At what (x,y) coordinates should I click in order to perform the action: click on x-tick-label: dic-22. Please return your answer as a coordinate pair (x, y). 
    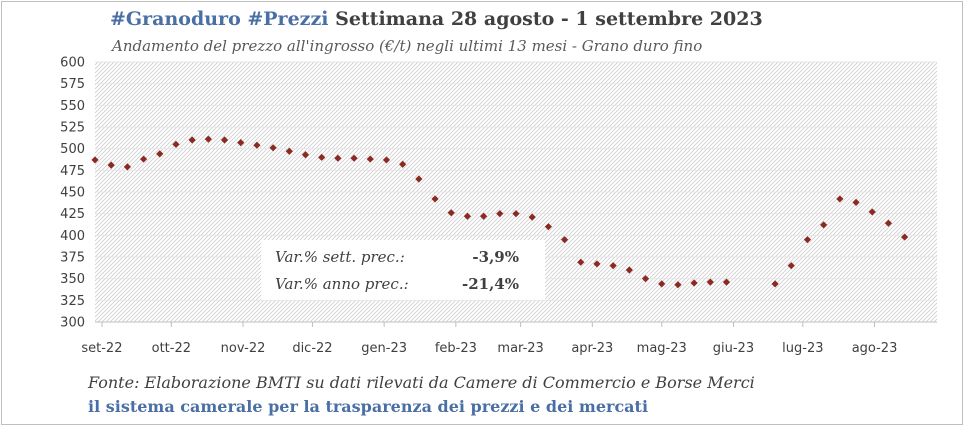
    Looking at the image, I should click on (312, 348).